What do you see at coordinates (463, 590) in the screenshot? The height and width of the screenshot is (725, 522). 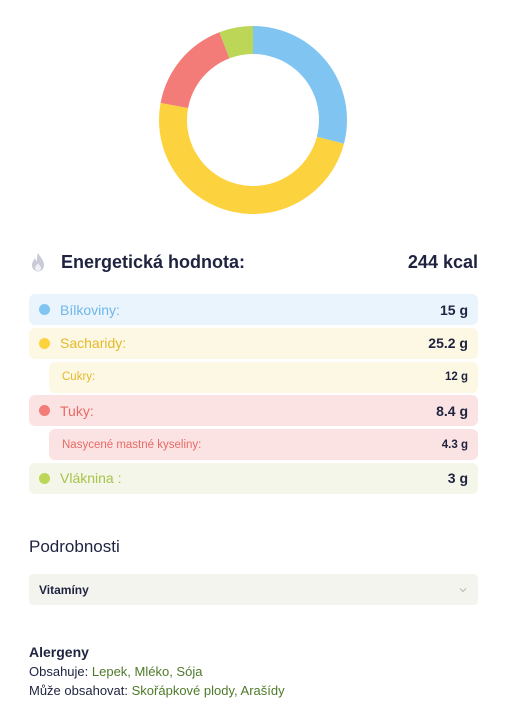 I see `chevron-down-icon` at bounding box center [463, 590].